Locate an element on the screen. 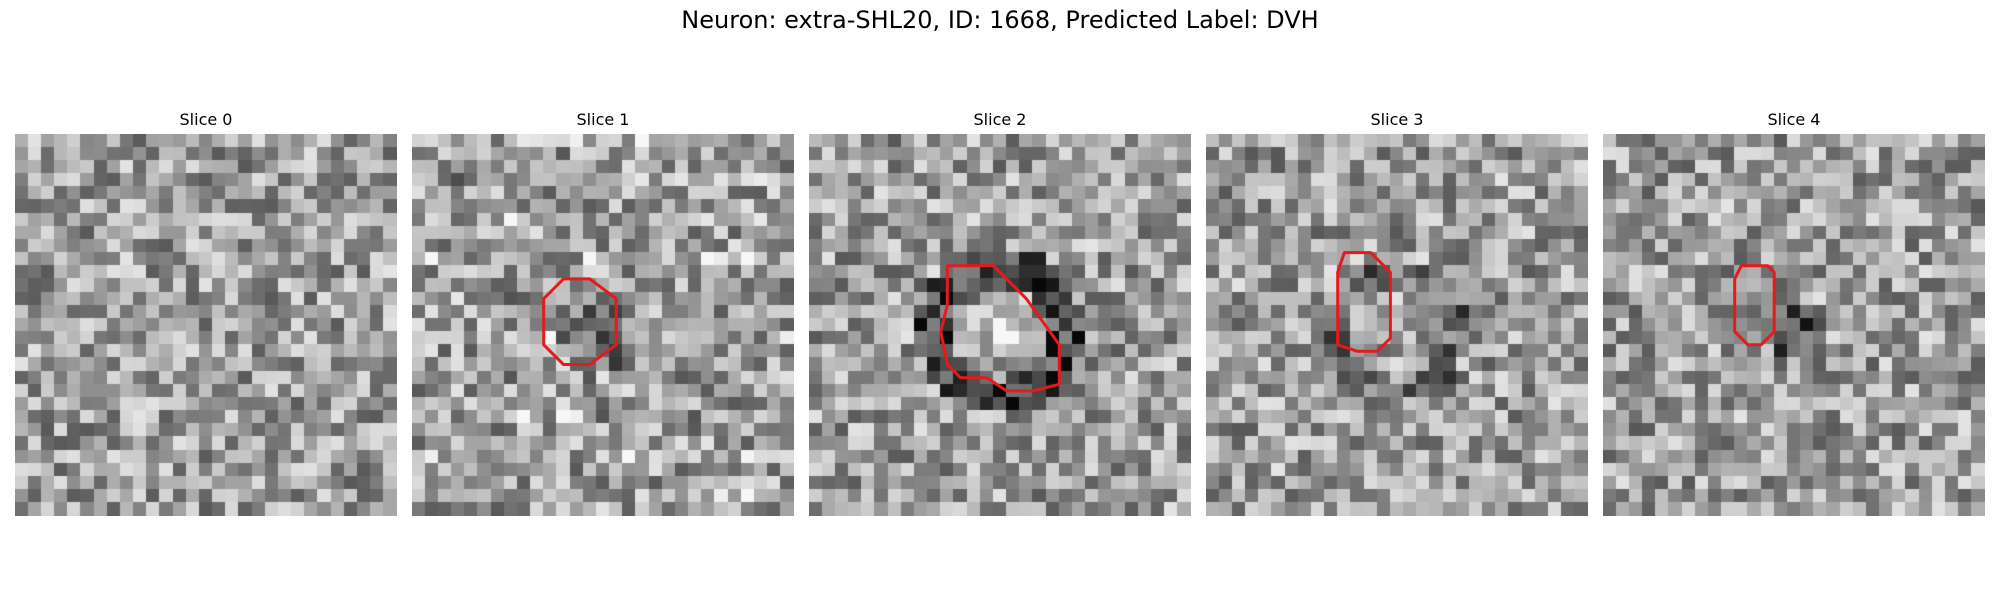 The image size is (2000, 600). slice-title: Slice 2 is located at coordinates (1000, 119).